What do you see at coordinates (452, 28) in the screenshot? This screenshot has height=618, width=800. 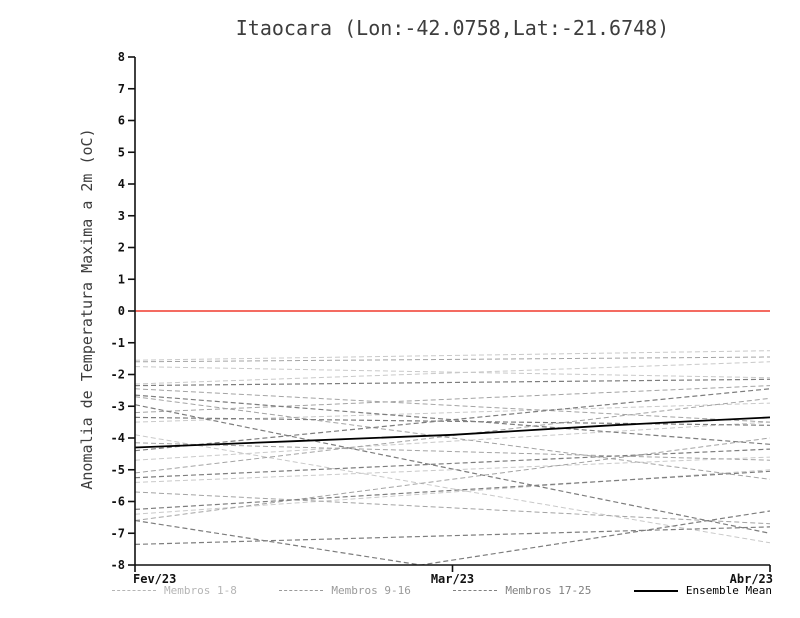 I see `chart-title: Itaocara (Lon:-42.0758,Lat:-21.6748)` at bounding box center [452, 28].